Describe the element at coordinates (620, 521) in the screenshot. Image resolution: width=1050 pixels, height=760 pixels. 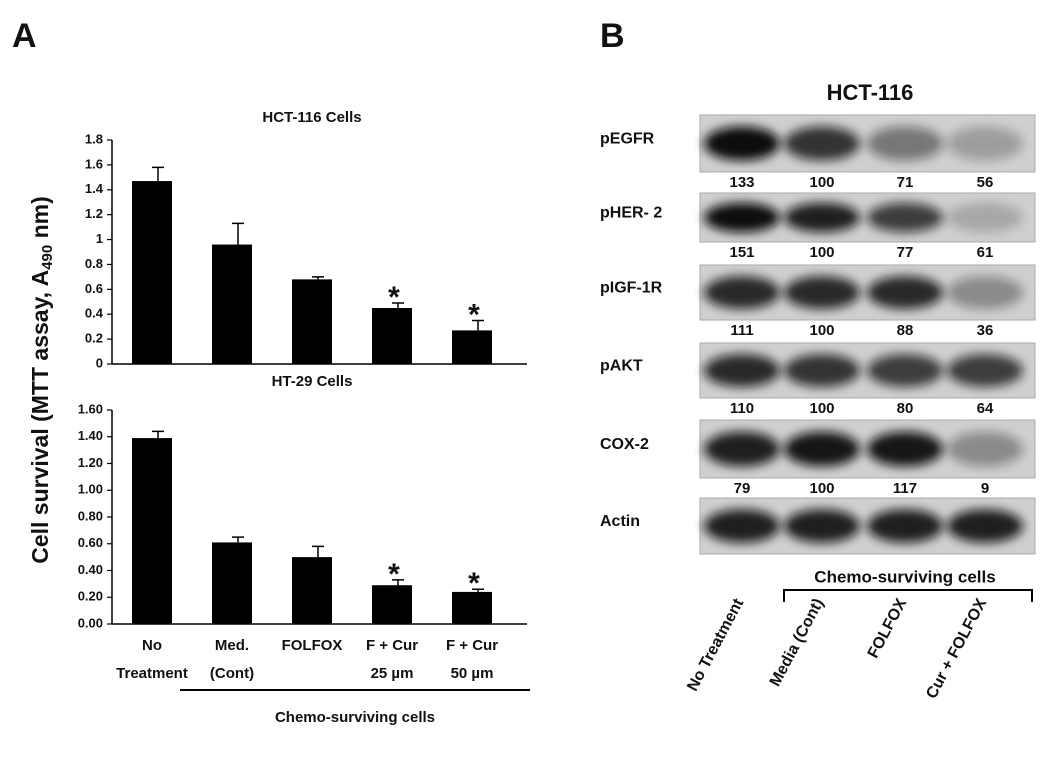
I see `row-label: Actin` at that location.